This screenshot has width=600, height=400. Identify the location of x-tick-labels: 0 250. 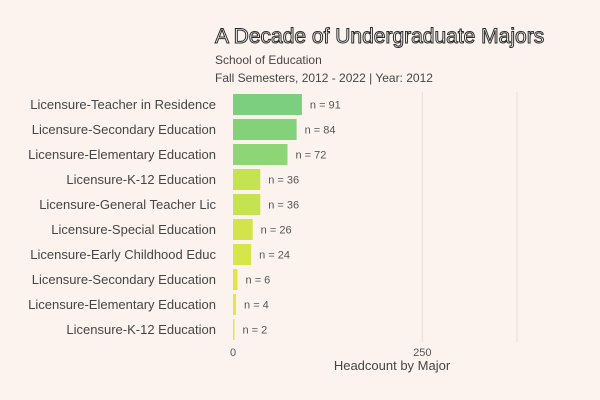
(331, 353).